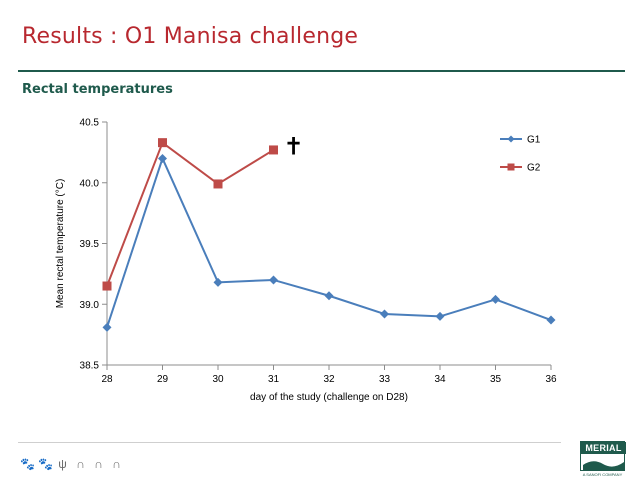  Describe the element at coordinates (321, 71) in the screenshot. I see `title-divider` at that location.